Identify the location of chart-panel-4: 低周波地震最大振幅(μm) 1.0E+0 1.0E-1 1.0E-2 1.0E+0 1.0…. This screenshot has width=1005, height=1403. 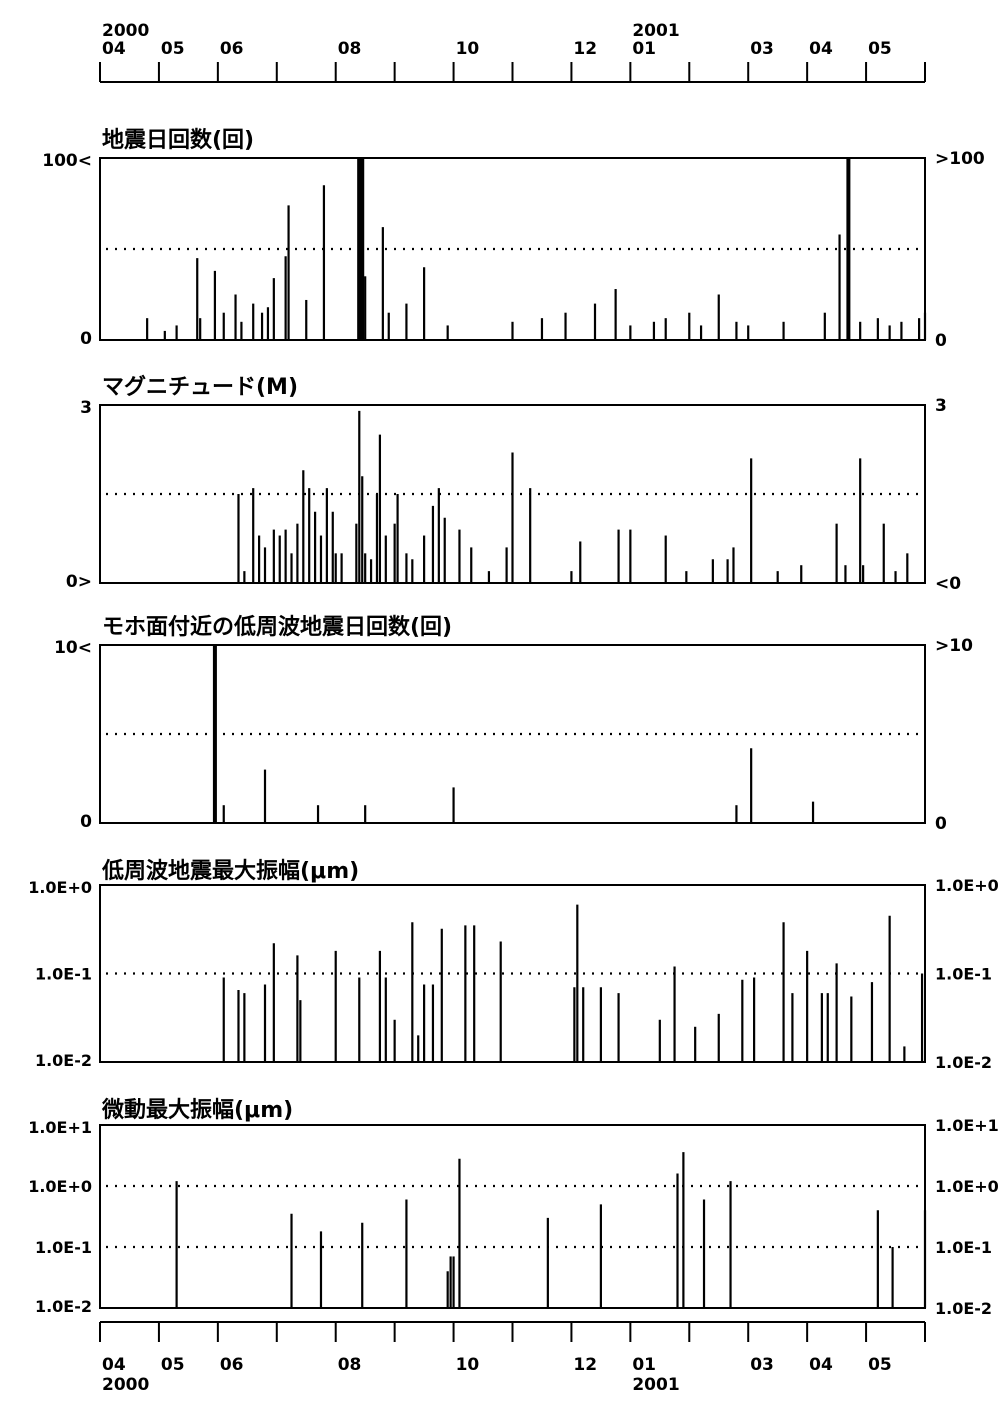
(513, 965).